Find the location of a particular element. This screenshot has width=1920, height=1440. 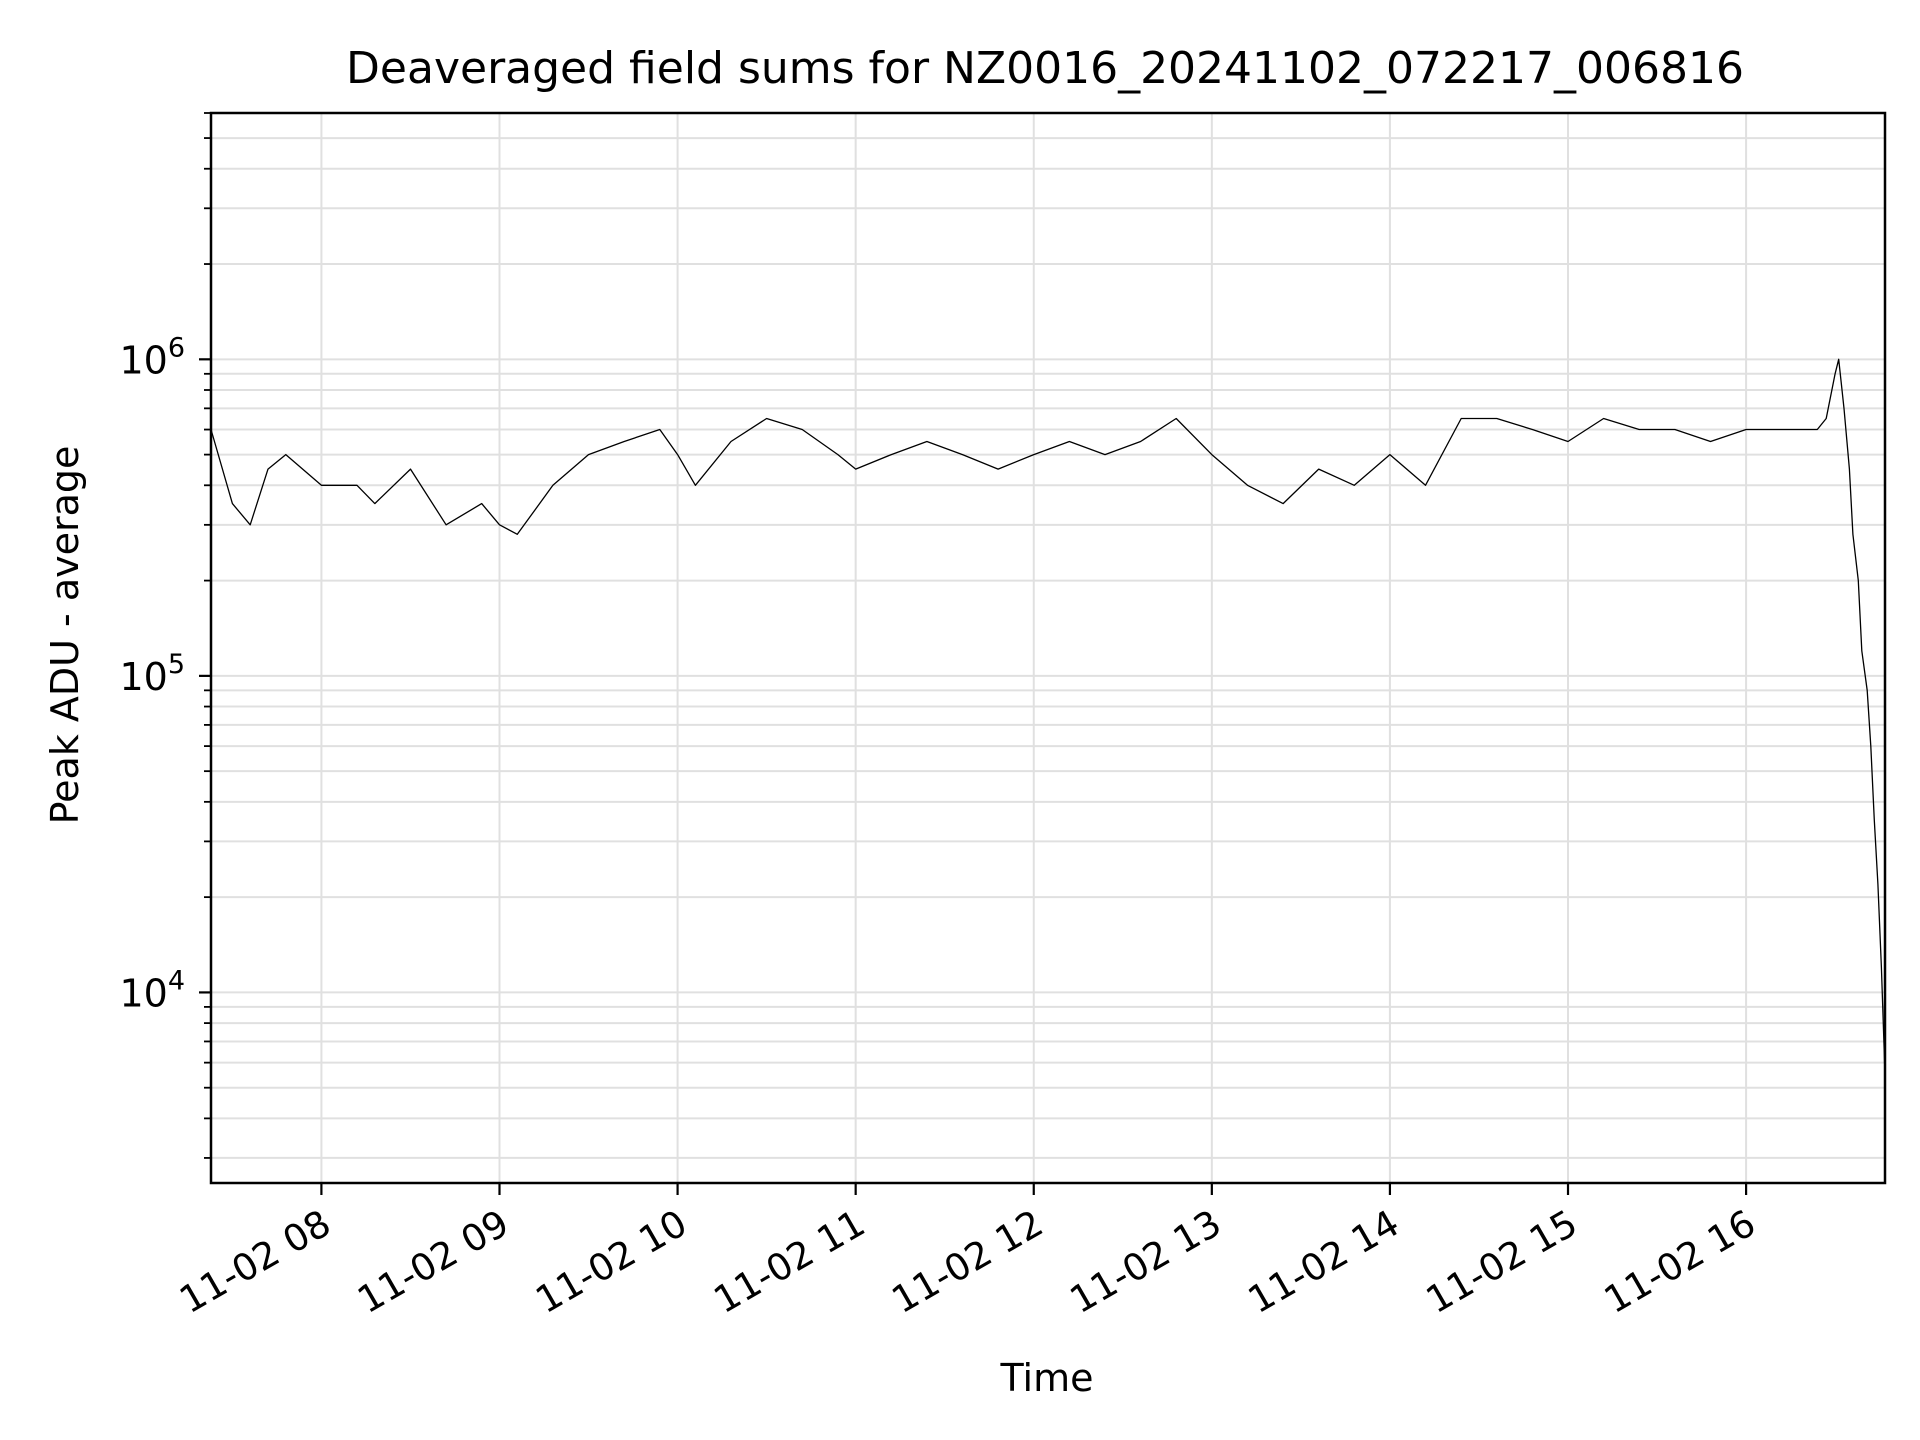

y-axis-ticks: 104 105 106 is located at coordinates (165, 635).